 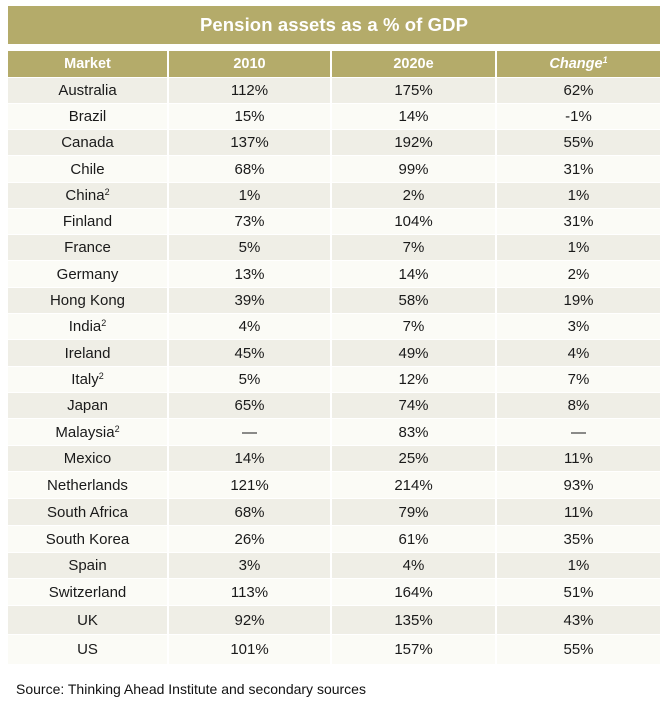 I want to click on table-row: US 101% 157% 55%, so click(x=334, y=649).